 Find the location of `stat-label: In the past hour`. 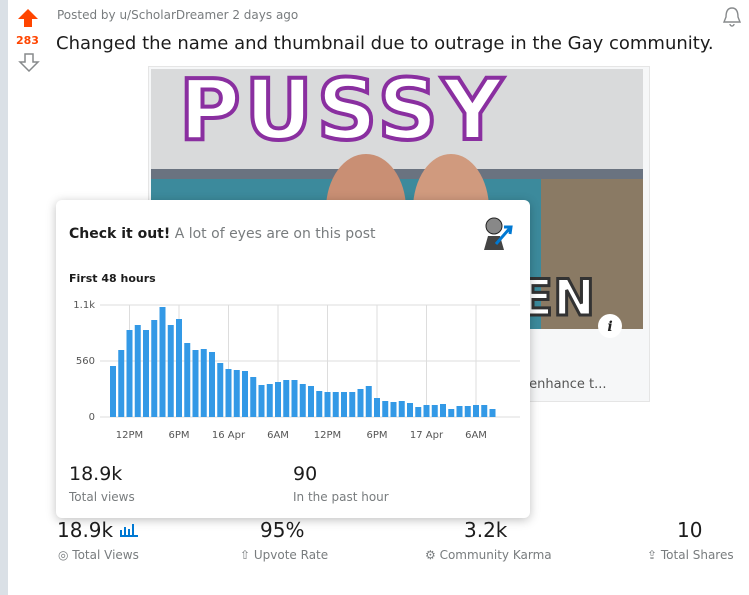

stat-label: In the past hour is located at coordinates (341, 497).